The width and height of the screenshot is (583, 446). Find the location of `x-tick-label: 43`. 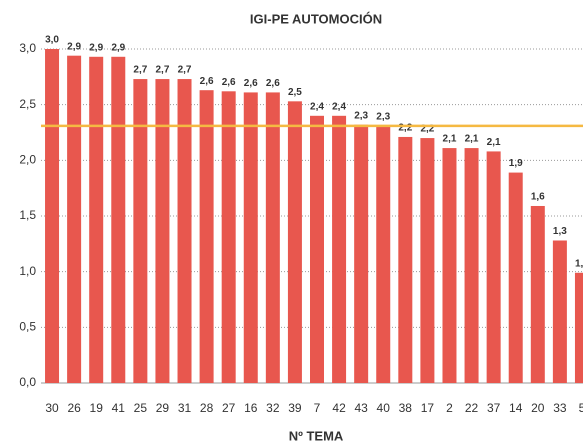

x-tick-label: 43 is located at coordinates (361, 408).